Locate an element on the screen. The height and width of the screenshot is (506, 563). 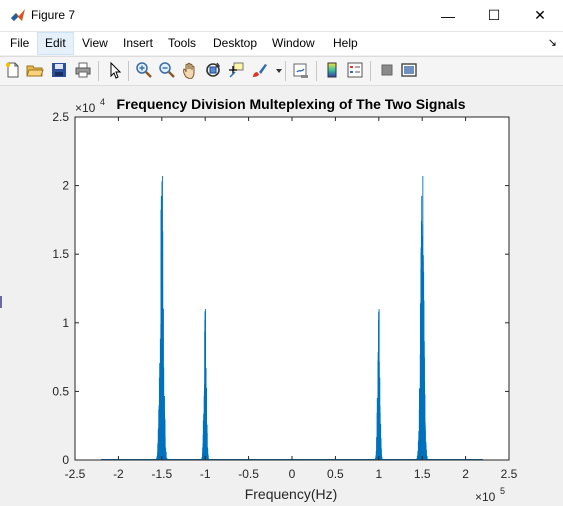
x-tick-label: -2.5 is located at coordinates (75, 474).